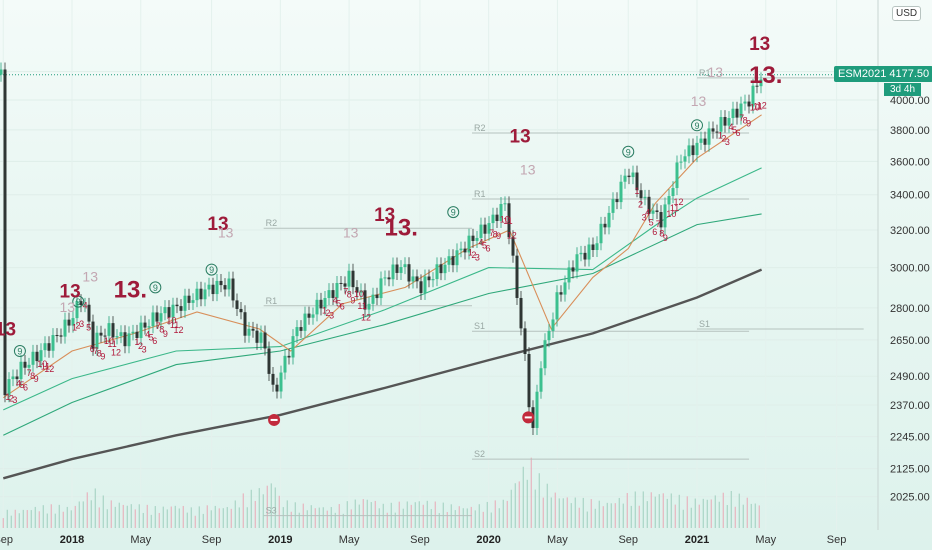 The image size is (932, 555). I want to click on level-label: R2, so click(480, 128).